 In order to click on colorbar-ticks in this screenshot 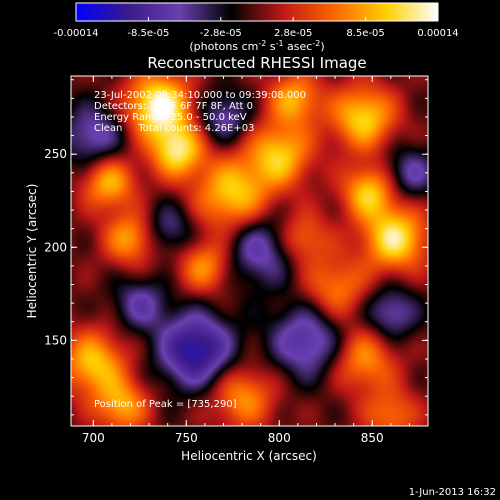, I will do `click(257, 19)`.